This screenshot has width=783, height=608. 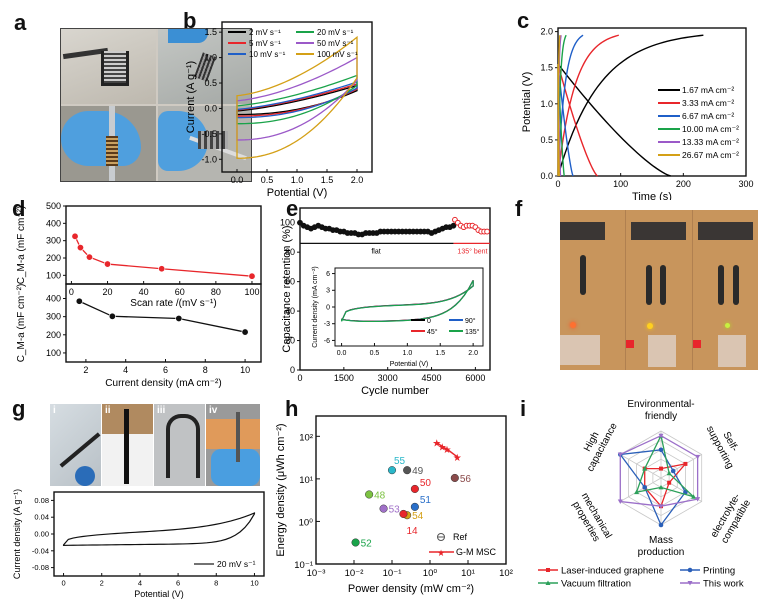 What do you see at coordinates (661, 552) in the screenshot?
I see `radar-axis-label-line: production` at bounding box center [661, 552].